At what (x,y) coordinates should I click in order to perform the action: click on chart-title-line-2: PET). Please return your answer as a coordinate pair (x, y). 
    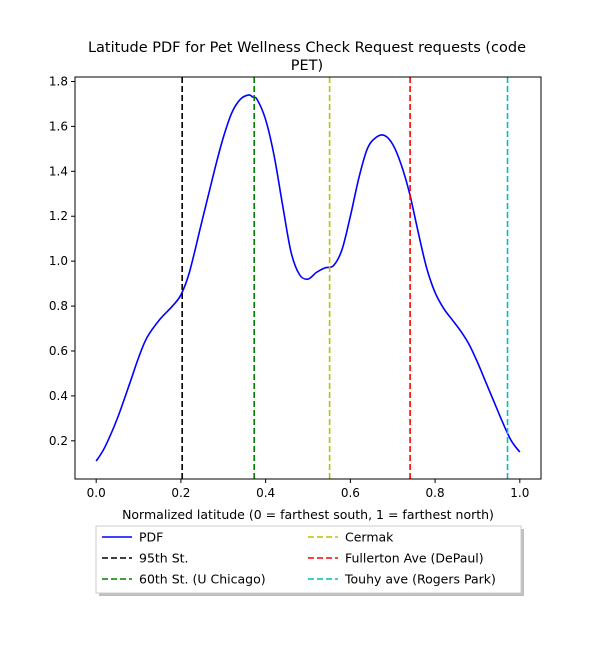
    Looking at the image, I should click on (307, 66).